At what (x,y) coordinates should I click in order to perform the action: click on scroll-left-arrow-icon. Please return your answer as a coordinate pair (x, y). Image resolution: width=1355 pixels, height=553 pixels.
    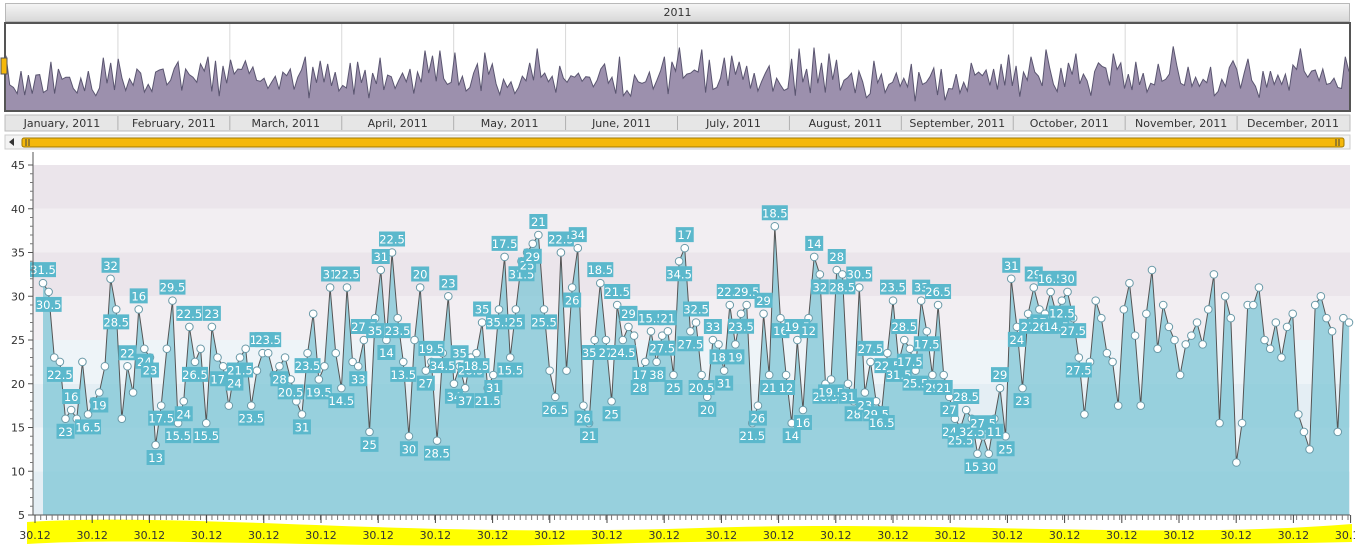
    Looking at the image, I should click on (11, 142).